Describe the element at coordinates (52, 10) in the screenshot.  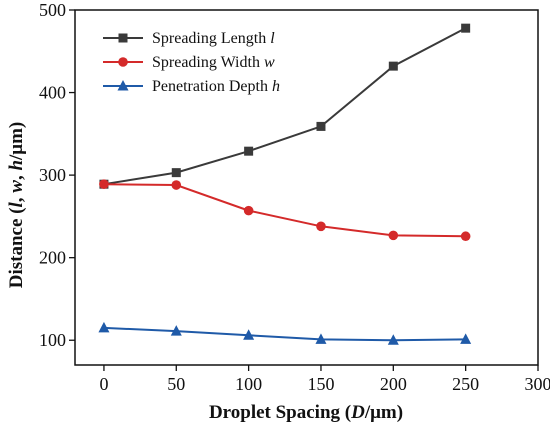
I see `y-tick-label: 500` at that location.